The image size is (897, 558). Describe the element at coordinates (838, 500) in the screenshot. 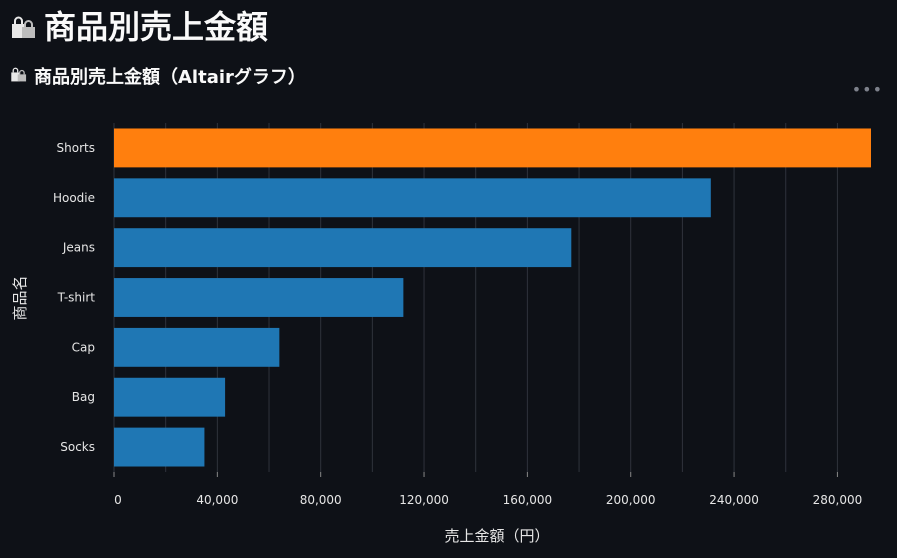

I see `x-tick-label: 280,000` at that location.